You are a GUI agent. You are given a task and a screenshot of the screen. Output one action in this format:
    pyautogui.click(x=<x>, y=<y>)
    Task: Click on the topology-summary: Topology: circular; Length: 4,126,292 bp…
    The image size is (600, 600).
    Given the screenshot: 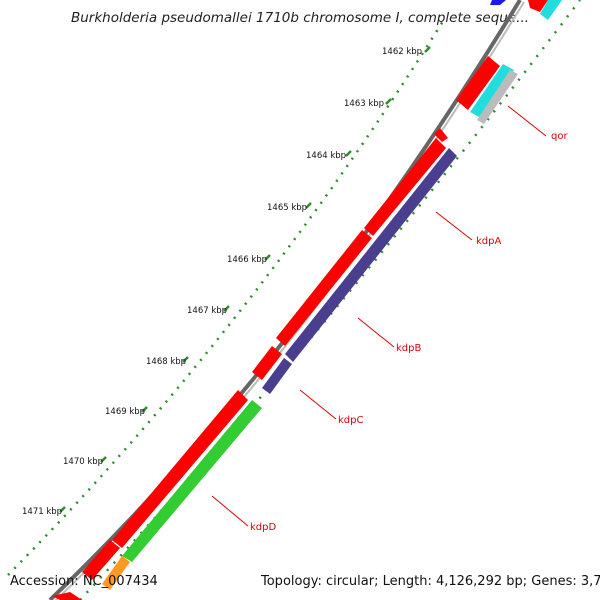 What is the action you would take?
    pyautogui.click(x=430, y=581)
    